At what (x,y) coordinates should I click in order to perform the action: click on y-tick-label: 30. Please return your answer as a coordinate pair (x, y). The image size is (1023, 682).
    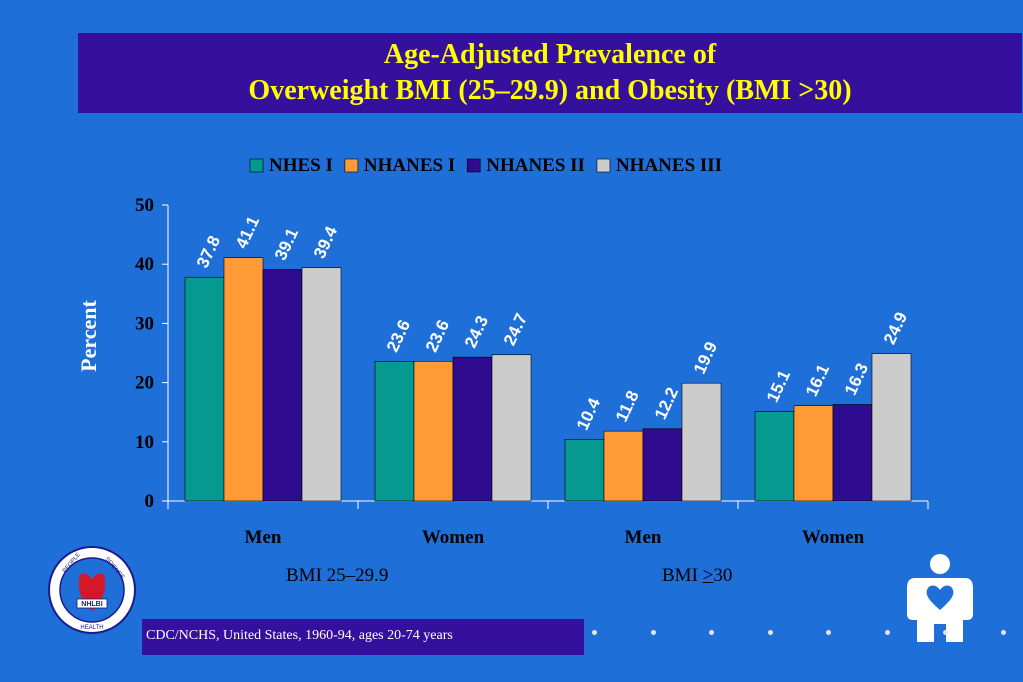
    Looking at the image, I should click on (144, 323).